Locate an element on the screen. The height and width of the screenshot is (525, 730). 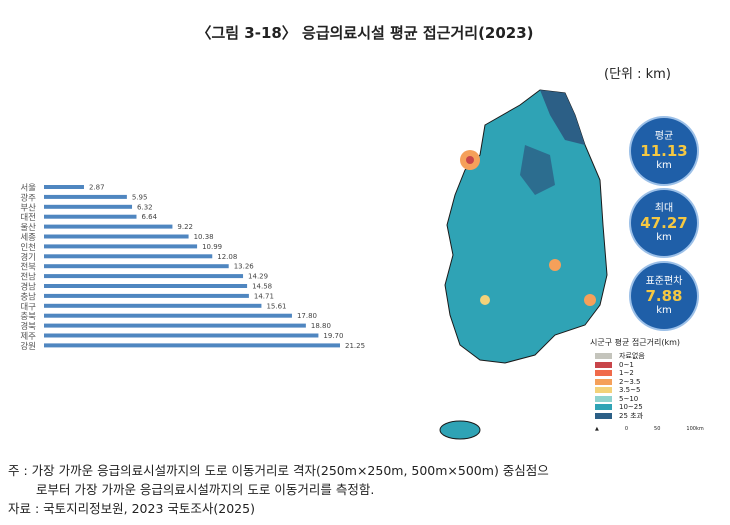
source-line: 자료 : 국토지리정보원, 2023 국토조사(2025) is located at coordinates (131, 508).